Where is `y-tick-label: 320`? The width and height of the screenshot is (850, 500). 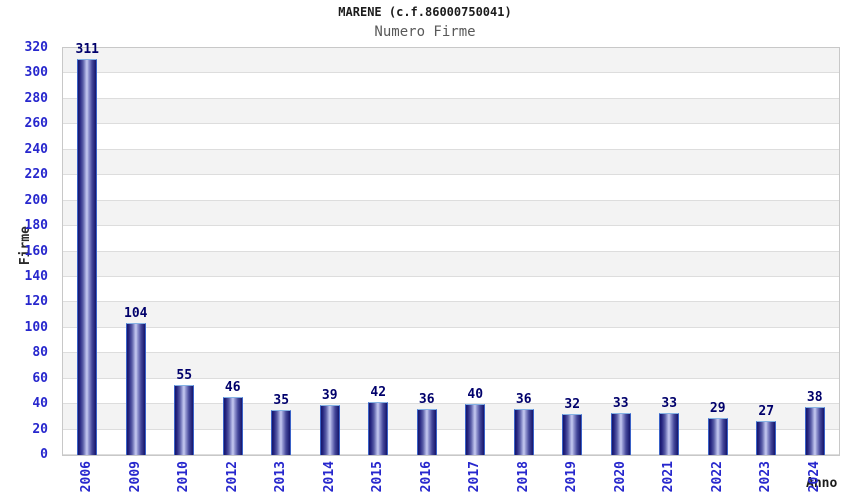 y-tick-label: 320 is located at coordinates (36, 47).